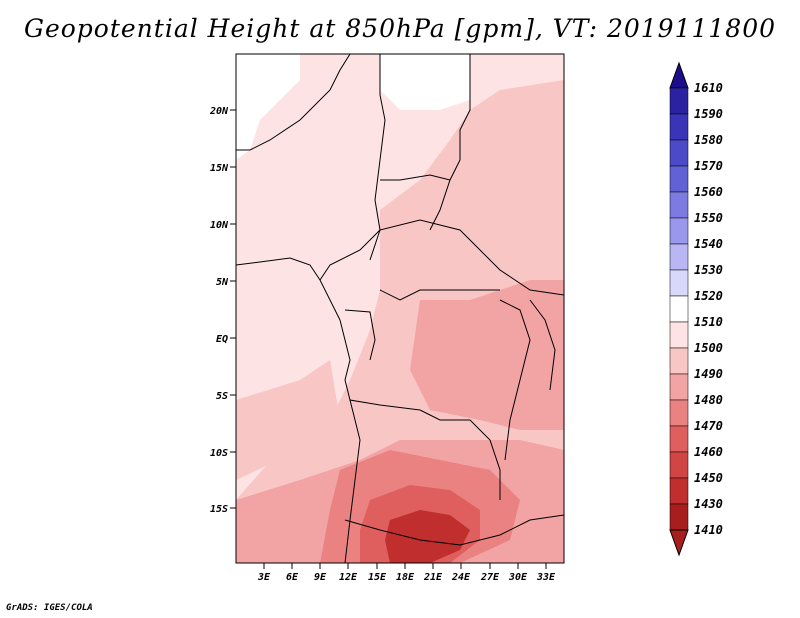 The image size is (800, 618). What do you see at coordinates (49, 608) in the screenshot?
I see `grads-credit: GrADS: IGES/COLA` at bounding box center [49, 608].